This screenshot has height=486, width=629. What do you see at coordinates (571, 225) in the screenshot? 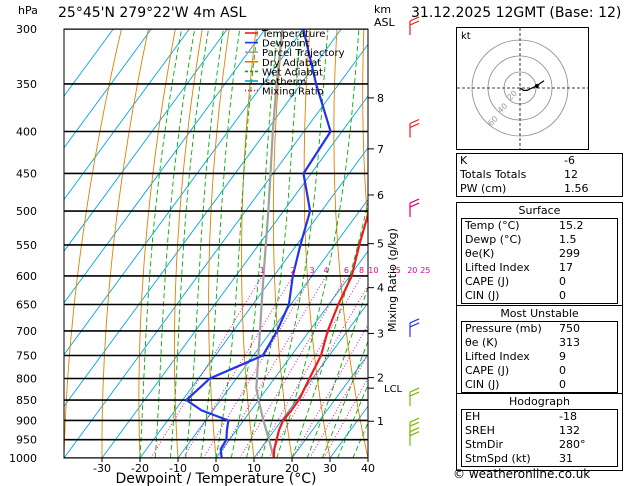
I see `surface-value: 15.2` at bounding box center [571, 225].